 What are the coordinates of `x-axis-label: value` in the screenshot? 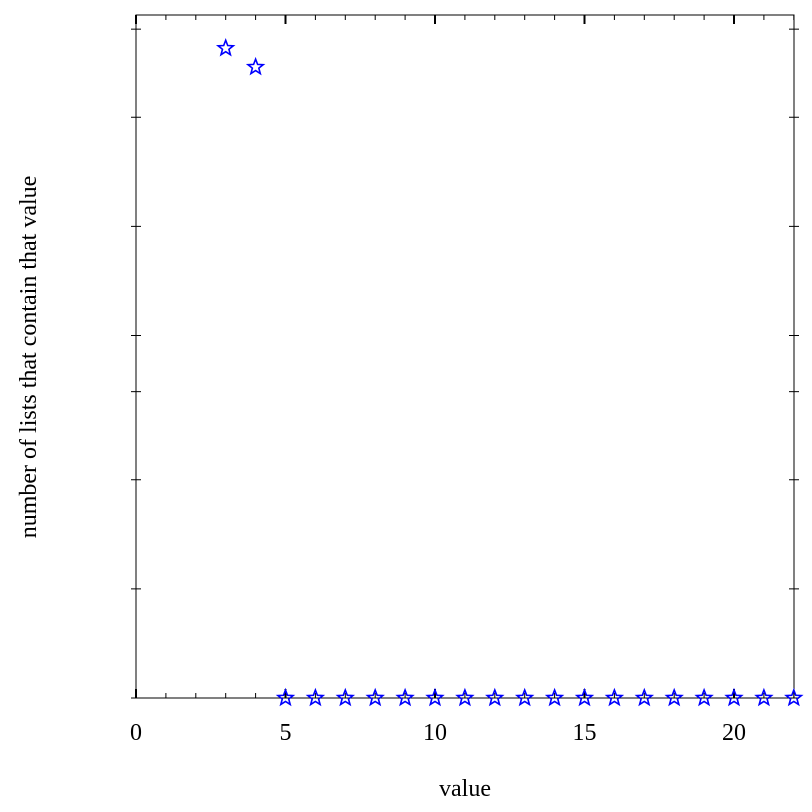 It's located at (465, 789).